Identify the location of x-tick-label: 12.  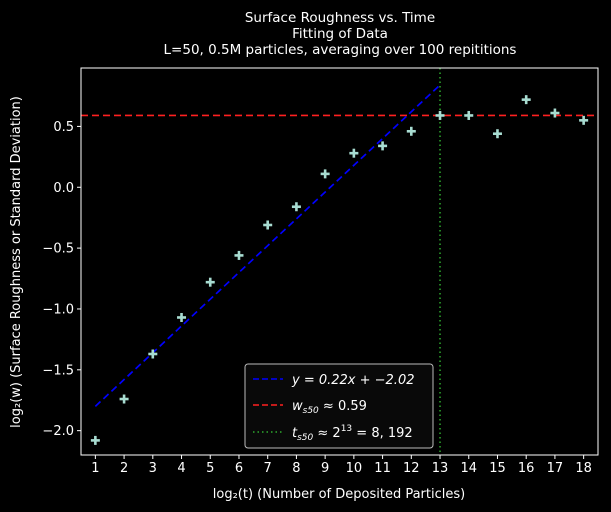
(411, 468).